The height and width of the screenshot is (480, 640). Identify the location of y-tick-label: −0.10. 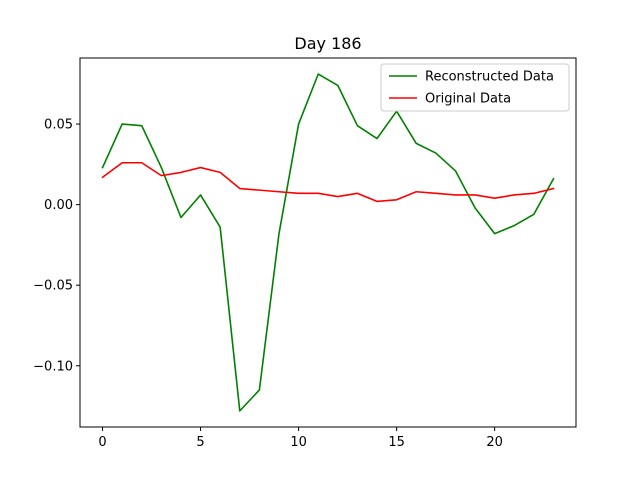
(53, 366).